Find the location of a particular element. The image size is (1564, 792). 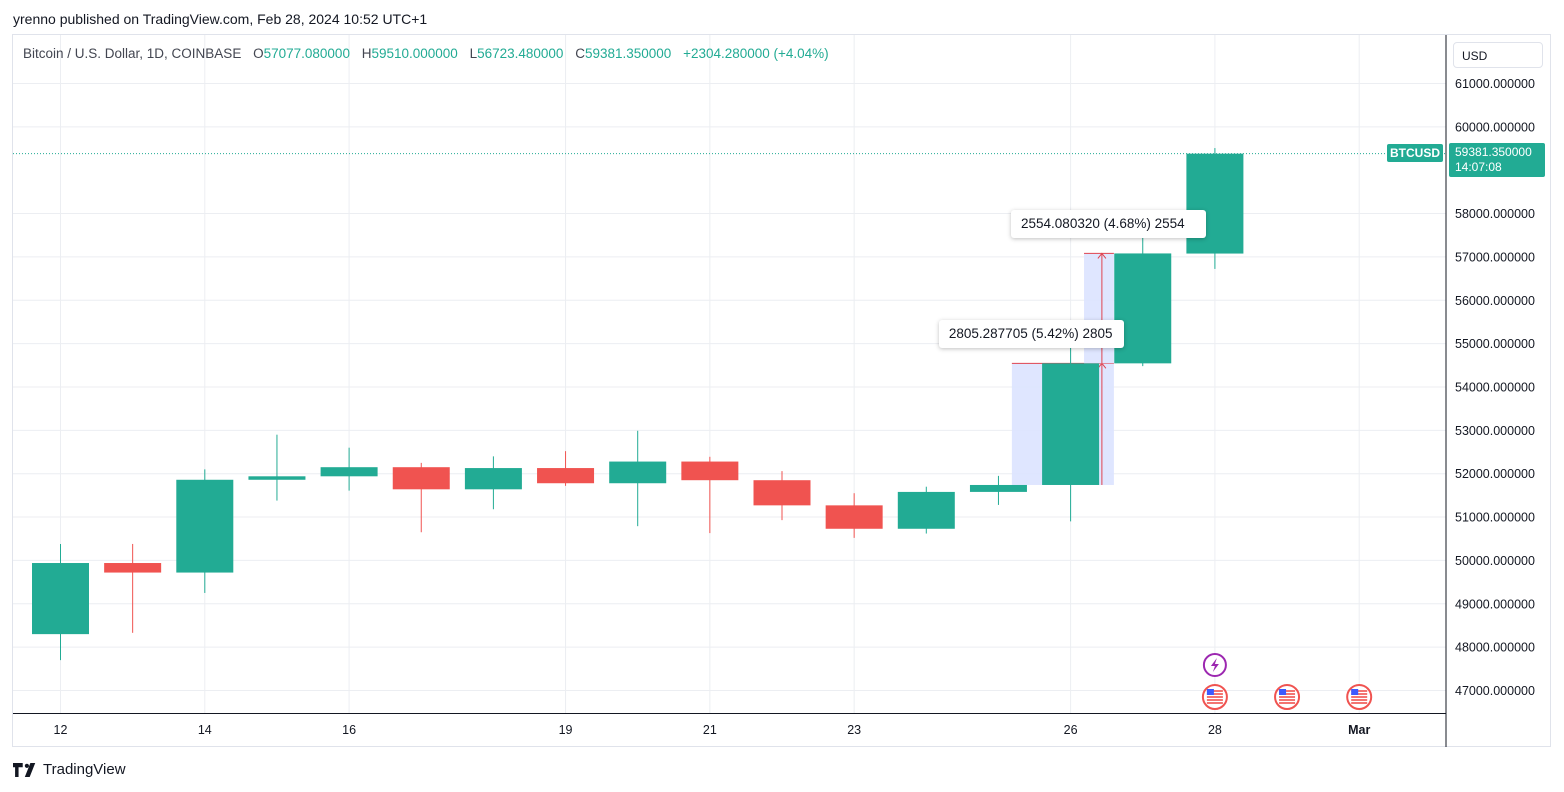

y-tick-label: 49000.000000 is located at coordinates (1495, 604).